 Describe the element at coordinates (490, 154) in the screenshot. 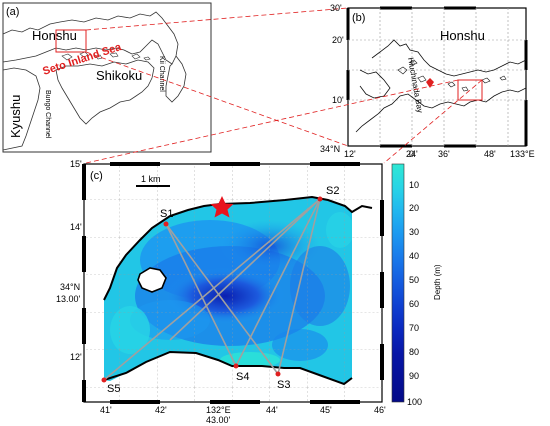

I see `panel-b-lon-tick-48: 48'` at that location.